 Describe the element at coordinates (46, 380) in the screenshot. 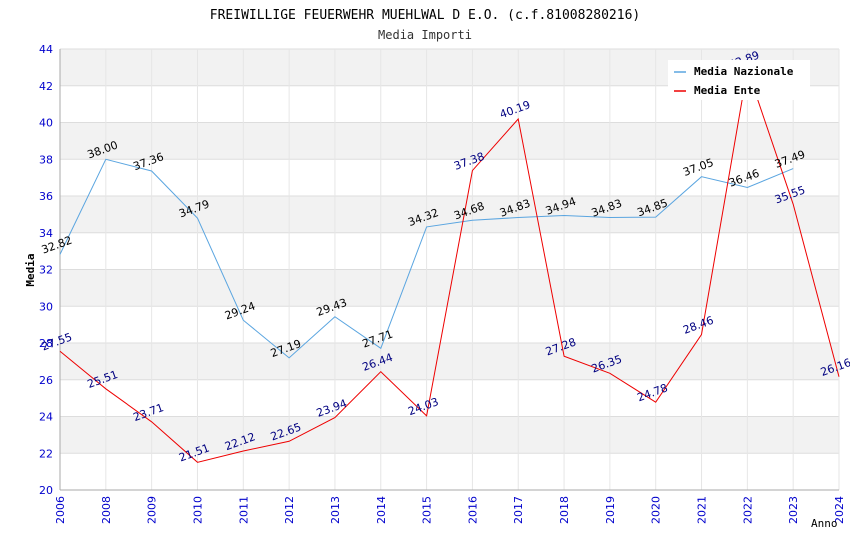

I see `y-tick-label: 26` at that location.